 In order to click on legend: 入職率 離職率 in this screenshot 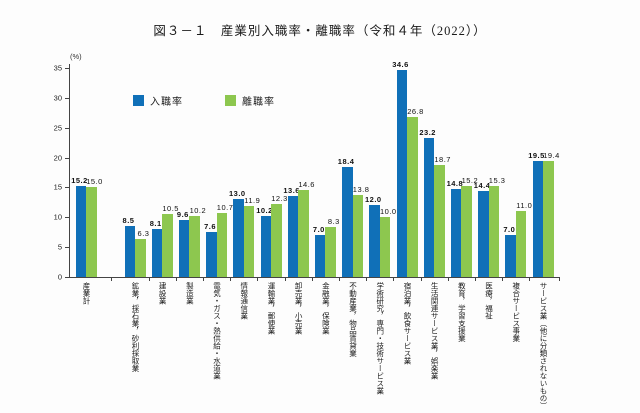, I will do `click(204, 100)`.